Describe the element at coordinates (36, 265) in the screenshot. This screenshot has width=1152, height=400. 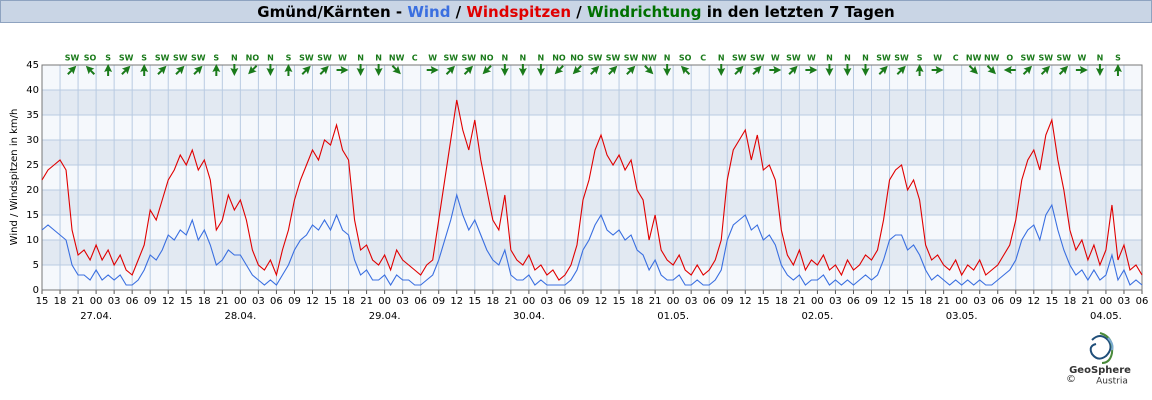
I see `y-tick-label: 5` at that location.